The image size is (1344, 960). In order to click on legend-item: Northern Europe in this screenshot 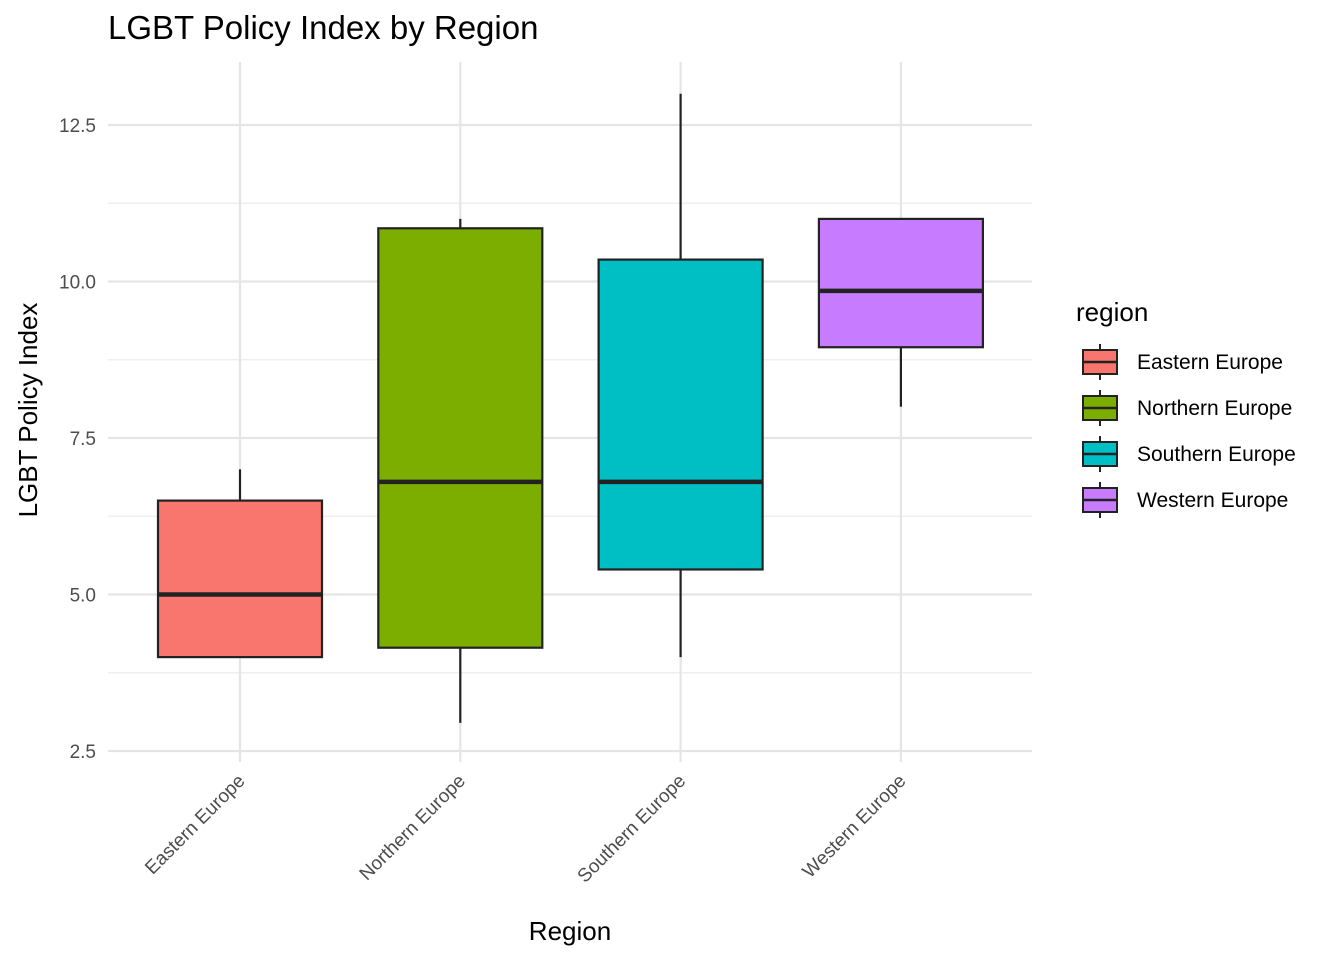, I will do `click(1187, 408)`.